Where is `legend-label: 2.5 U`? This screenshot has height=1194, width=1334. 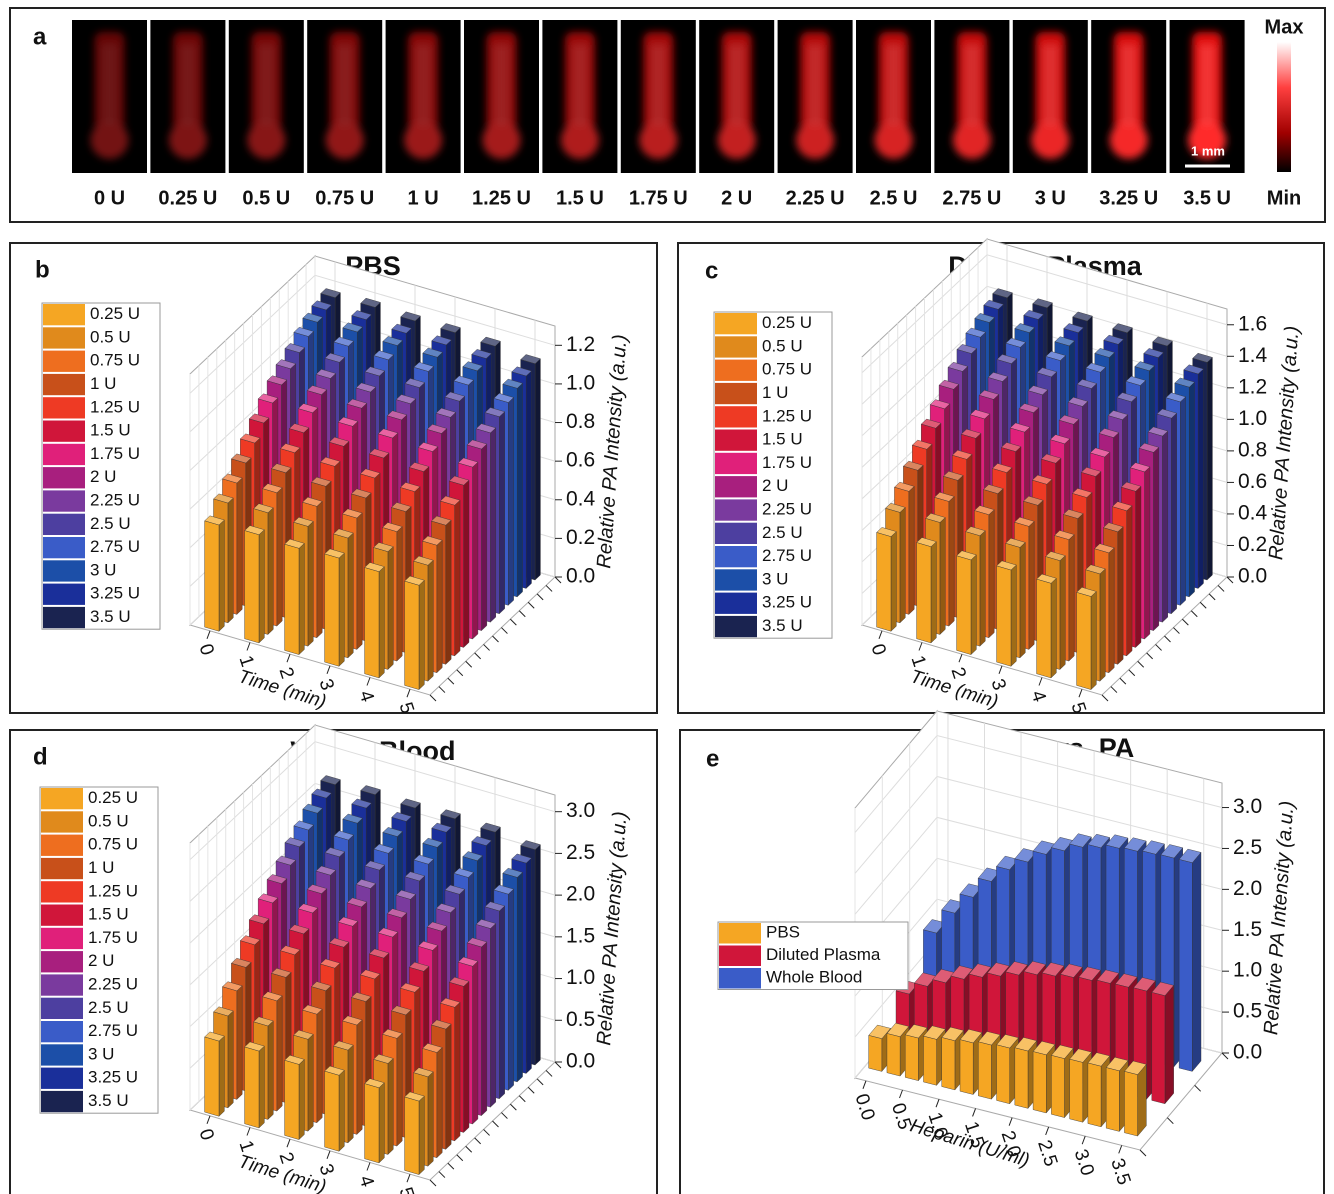
legend-label: 2.5 U is located at coordinates (110, 523).